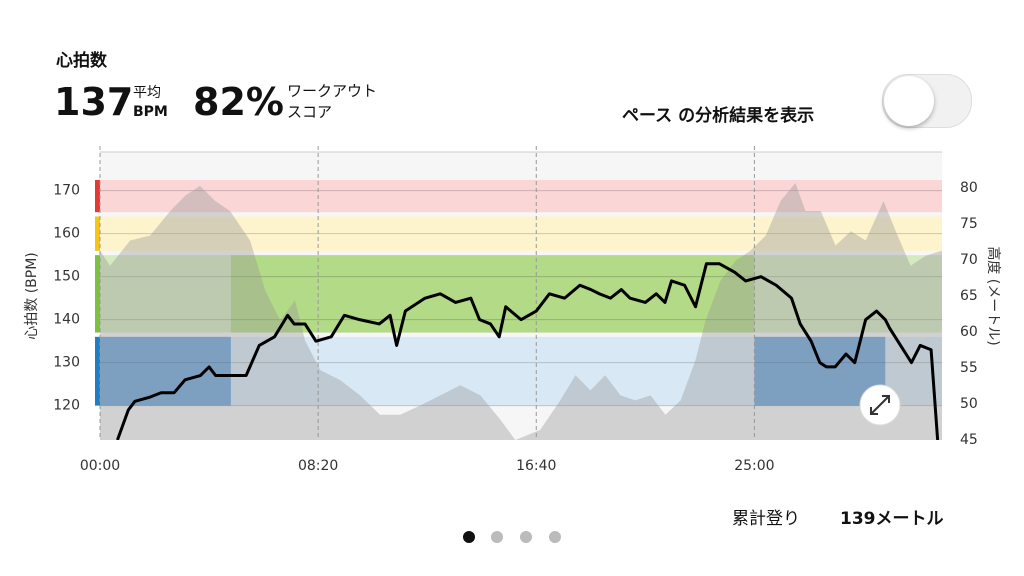 Image resolution: width=1024 pixels, height=576 pixels. I want to click on y-tick-label: 160, so click(66, 234).